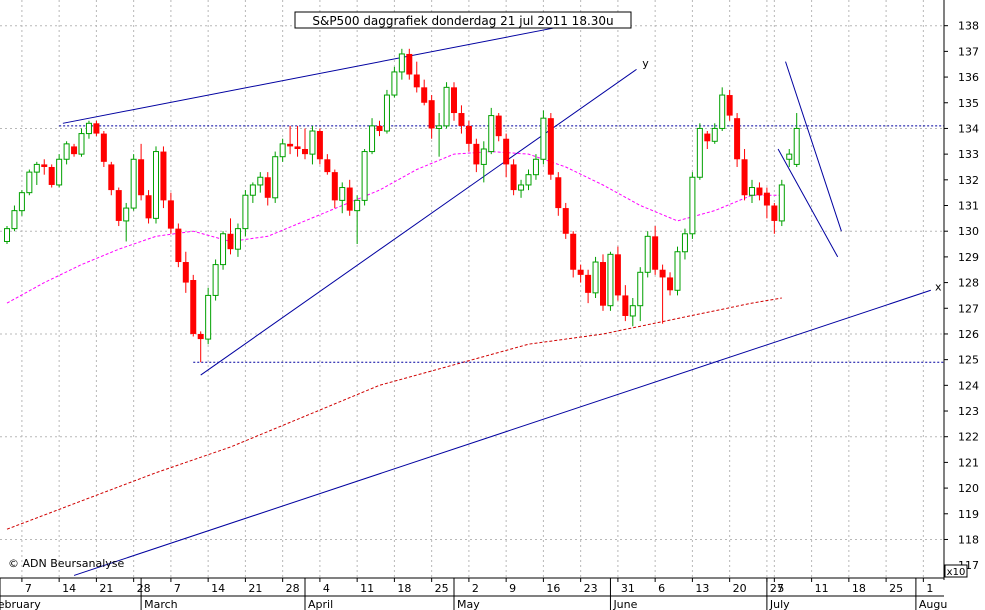  I want to click on trendline, so click(813, 146).